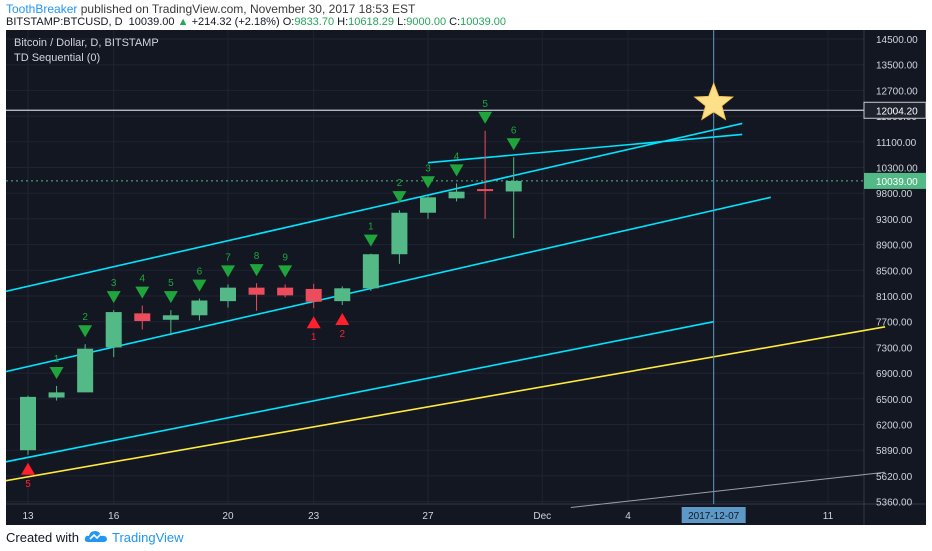 Image resolution: width=932 pixels, height=551 pixels. I want to click on star-icon, so click(714, 101).